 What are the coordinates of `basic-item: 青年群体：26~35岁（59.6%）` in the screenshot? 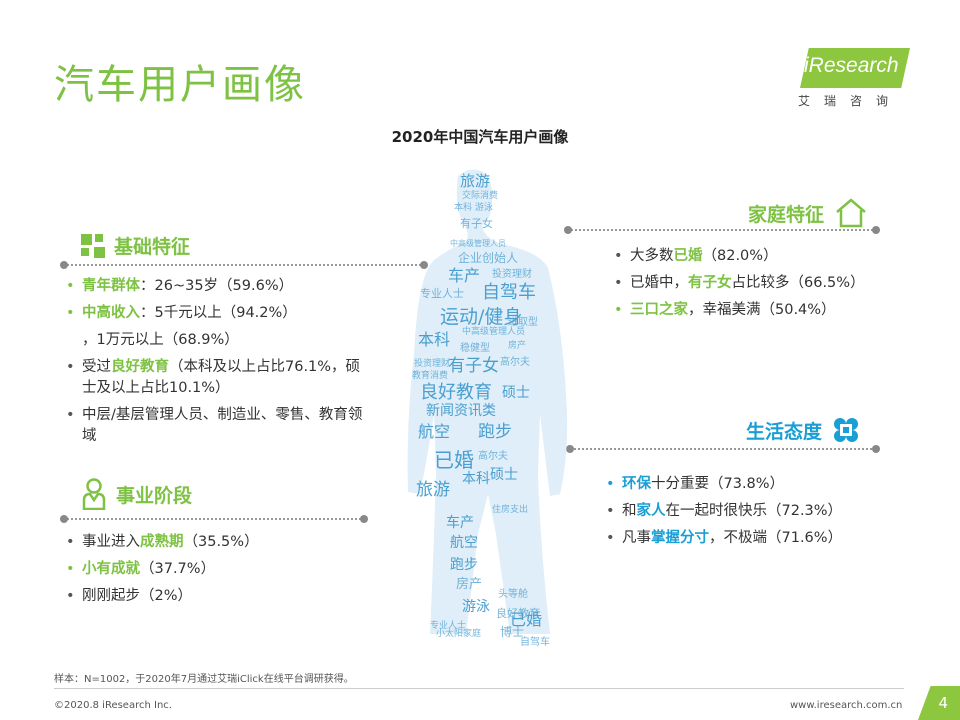 It's located at (214, 286).